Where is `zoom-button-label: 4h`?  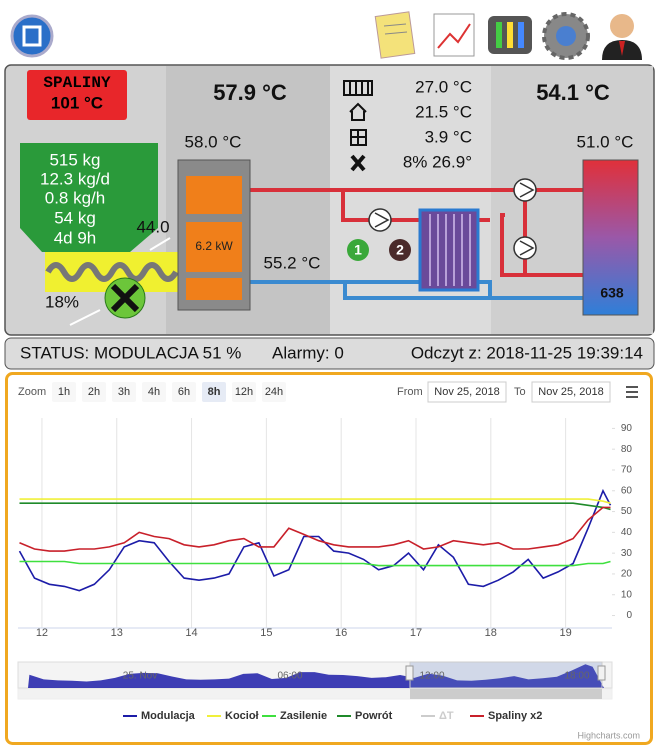
zoom-button-label: 4h is located at coordinates (154, 392).